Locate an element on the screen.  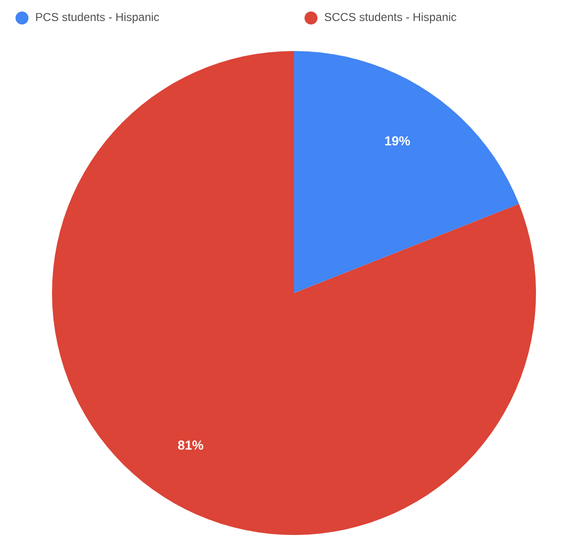
data-label: 19% is located at coordinates (397, 141).